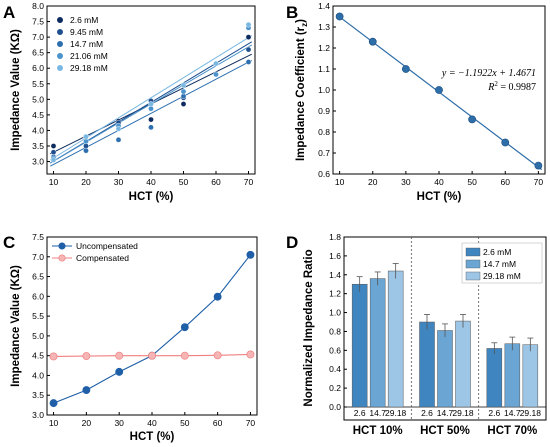  Describe the element at coordinates (335, 407) in the screenshot. I see `y-tick-label: 0.0` at that location.